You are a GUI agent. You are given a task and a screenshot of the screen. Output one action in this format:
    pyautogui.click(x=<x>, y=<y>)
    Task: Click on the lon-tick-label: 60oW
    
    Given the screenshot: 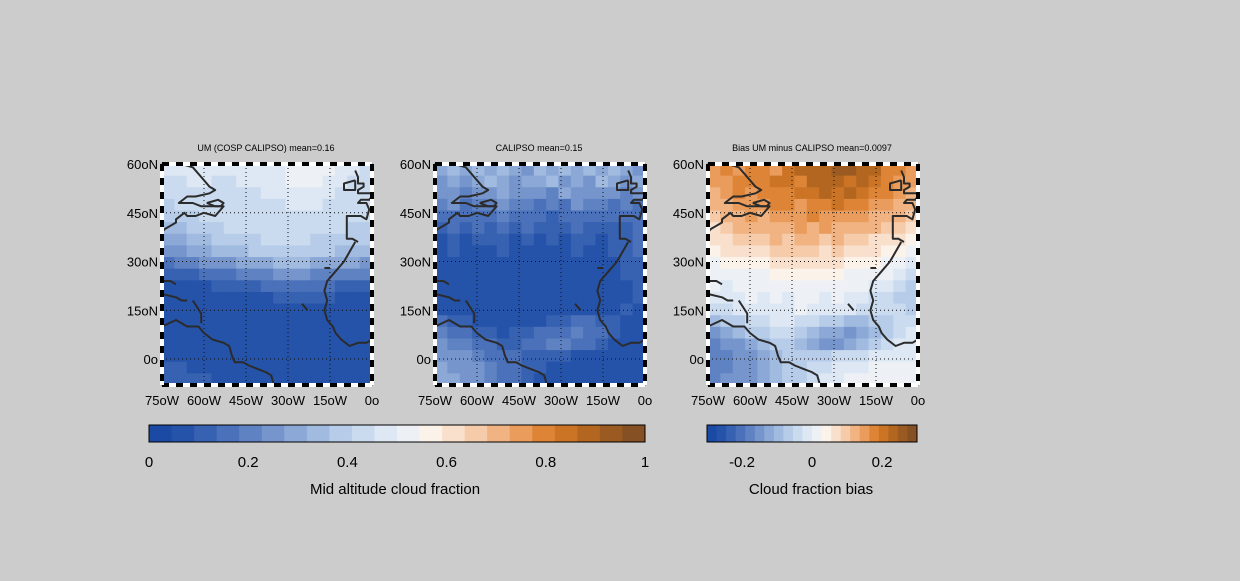 What is the action you would take?
    pyautogui.click(x=204, y=400)
    